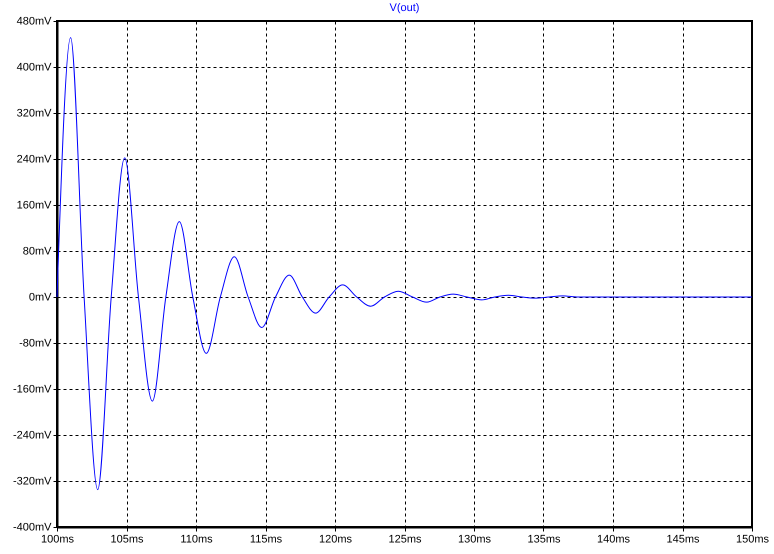 The width and height of the screenshot is (774, 554). Describe the element at coordinates (32, 436) in the screenshot. I see `y-tick-label: -240mV` at that location.